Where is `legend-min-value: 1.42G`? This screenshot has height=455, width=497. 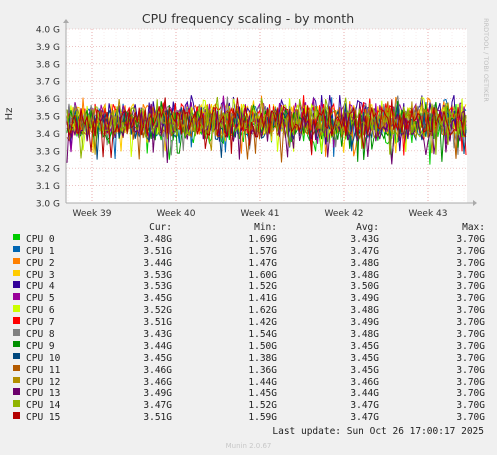 legend-min-value: 1.42G is located at coordinates (262, 323).